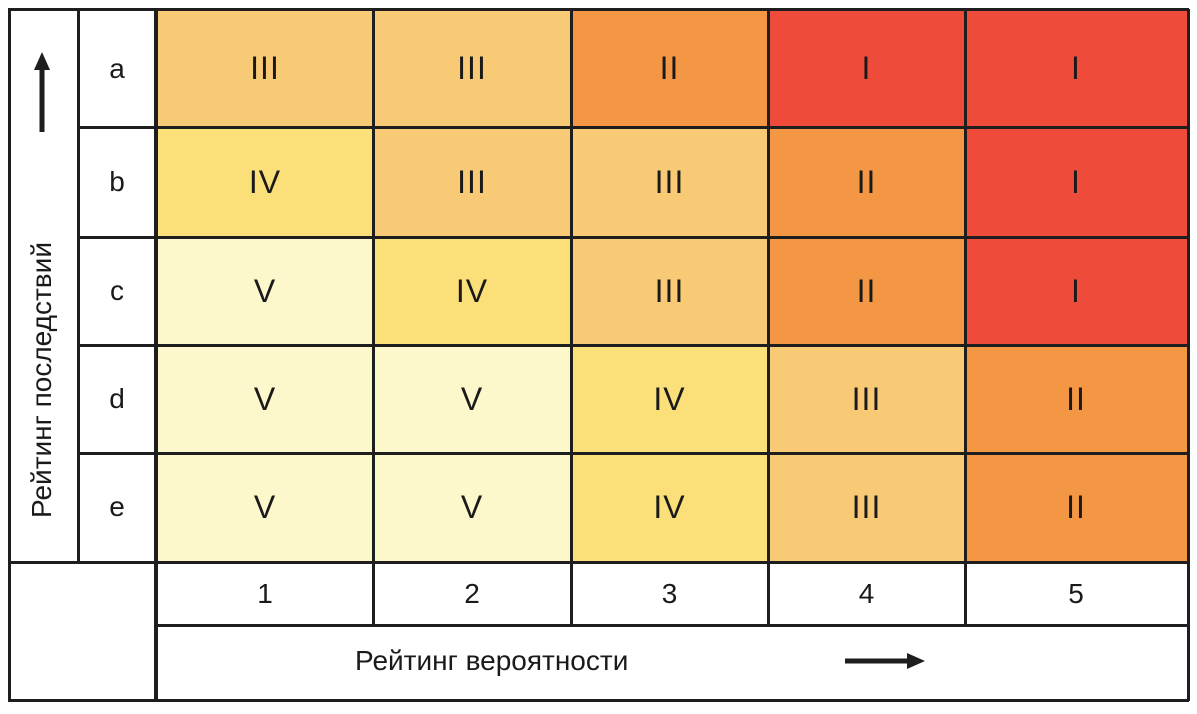  I want to click on column-label: 3, so click(669, 593).